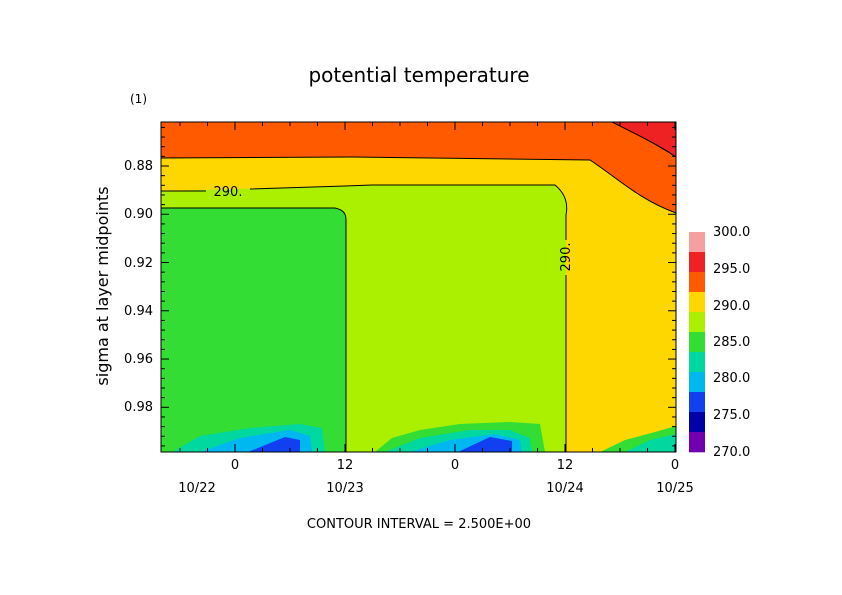  Describe the element at coordinates (138, 166) in the screenshot. I see `y-tick-label: 0.88` at that location.